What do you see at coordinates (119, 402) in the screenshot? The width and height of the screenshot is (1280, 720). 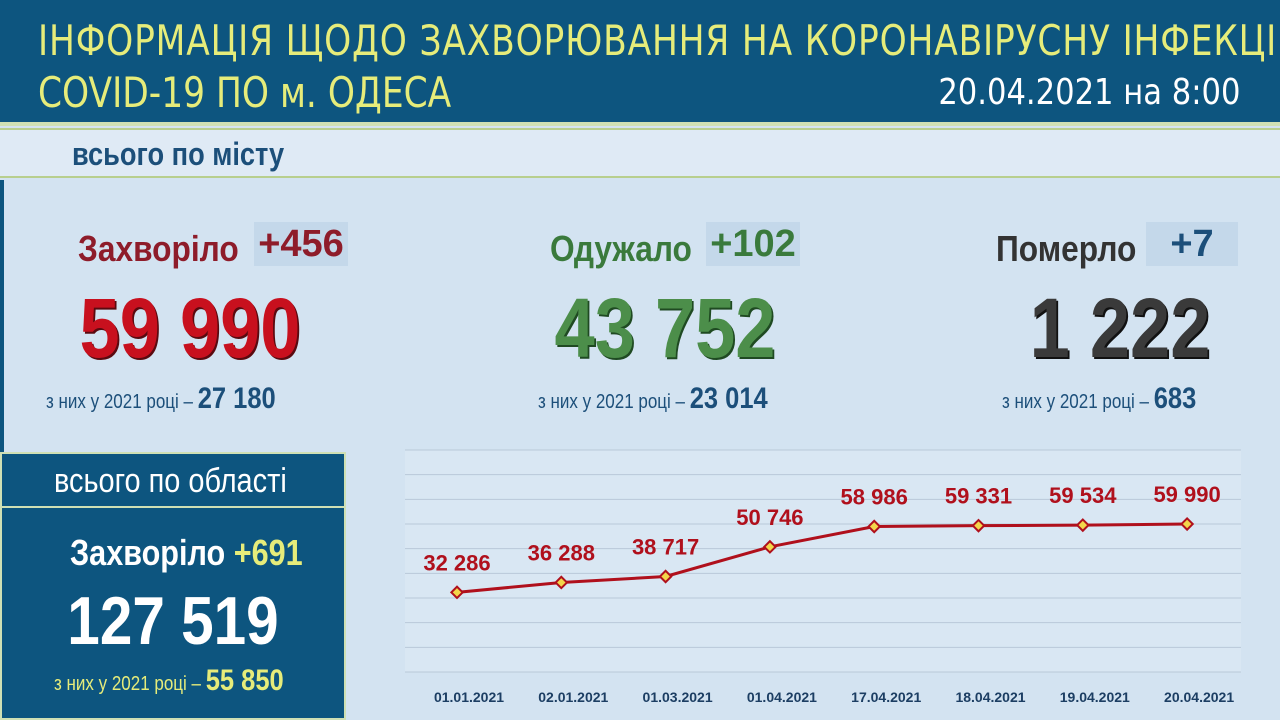 I see `infected-2021-prefix: з них у 2021 році –` at bounding box center [119, 402].